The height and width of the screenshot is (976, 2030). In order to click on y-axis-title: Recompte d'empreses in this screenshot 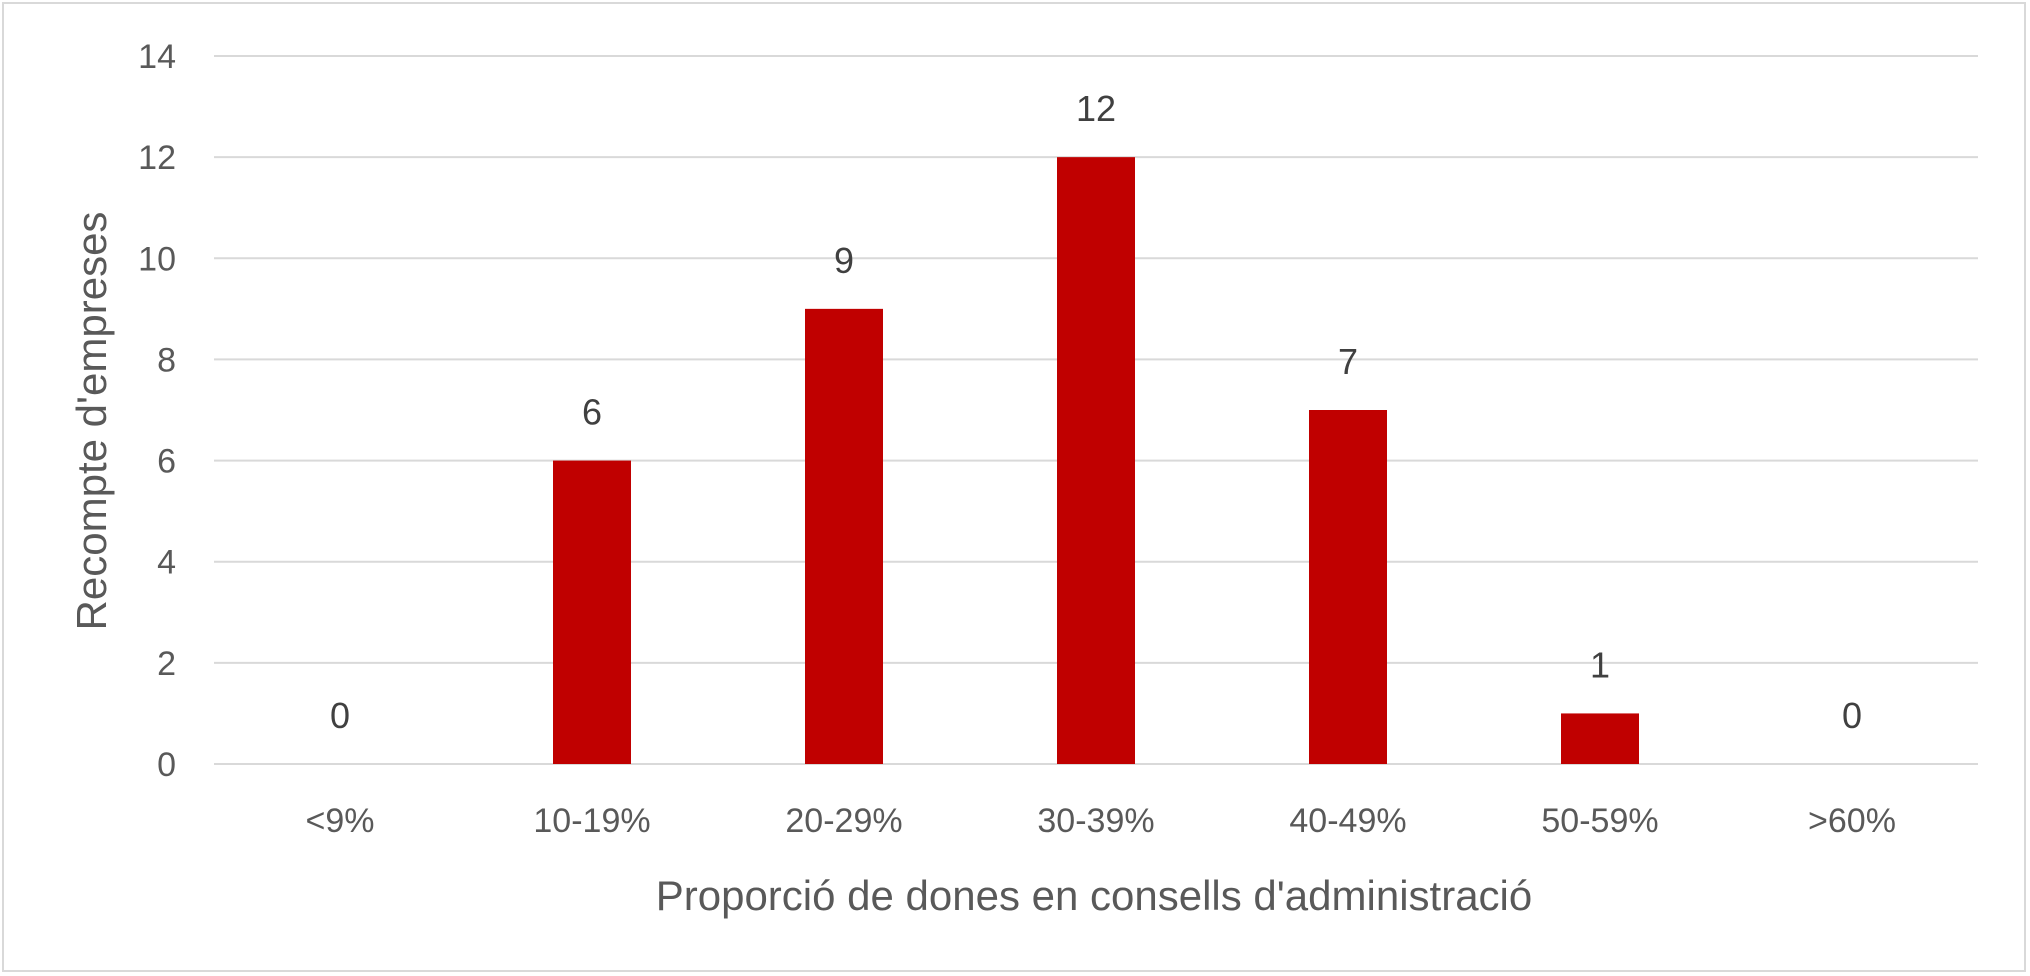, I will do `click(91, 421)`.